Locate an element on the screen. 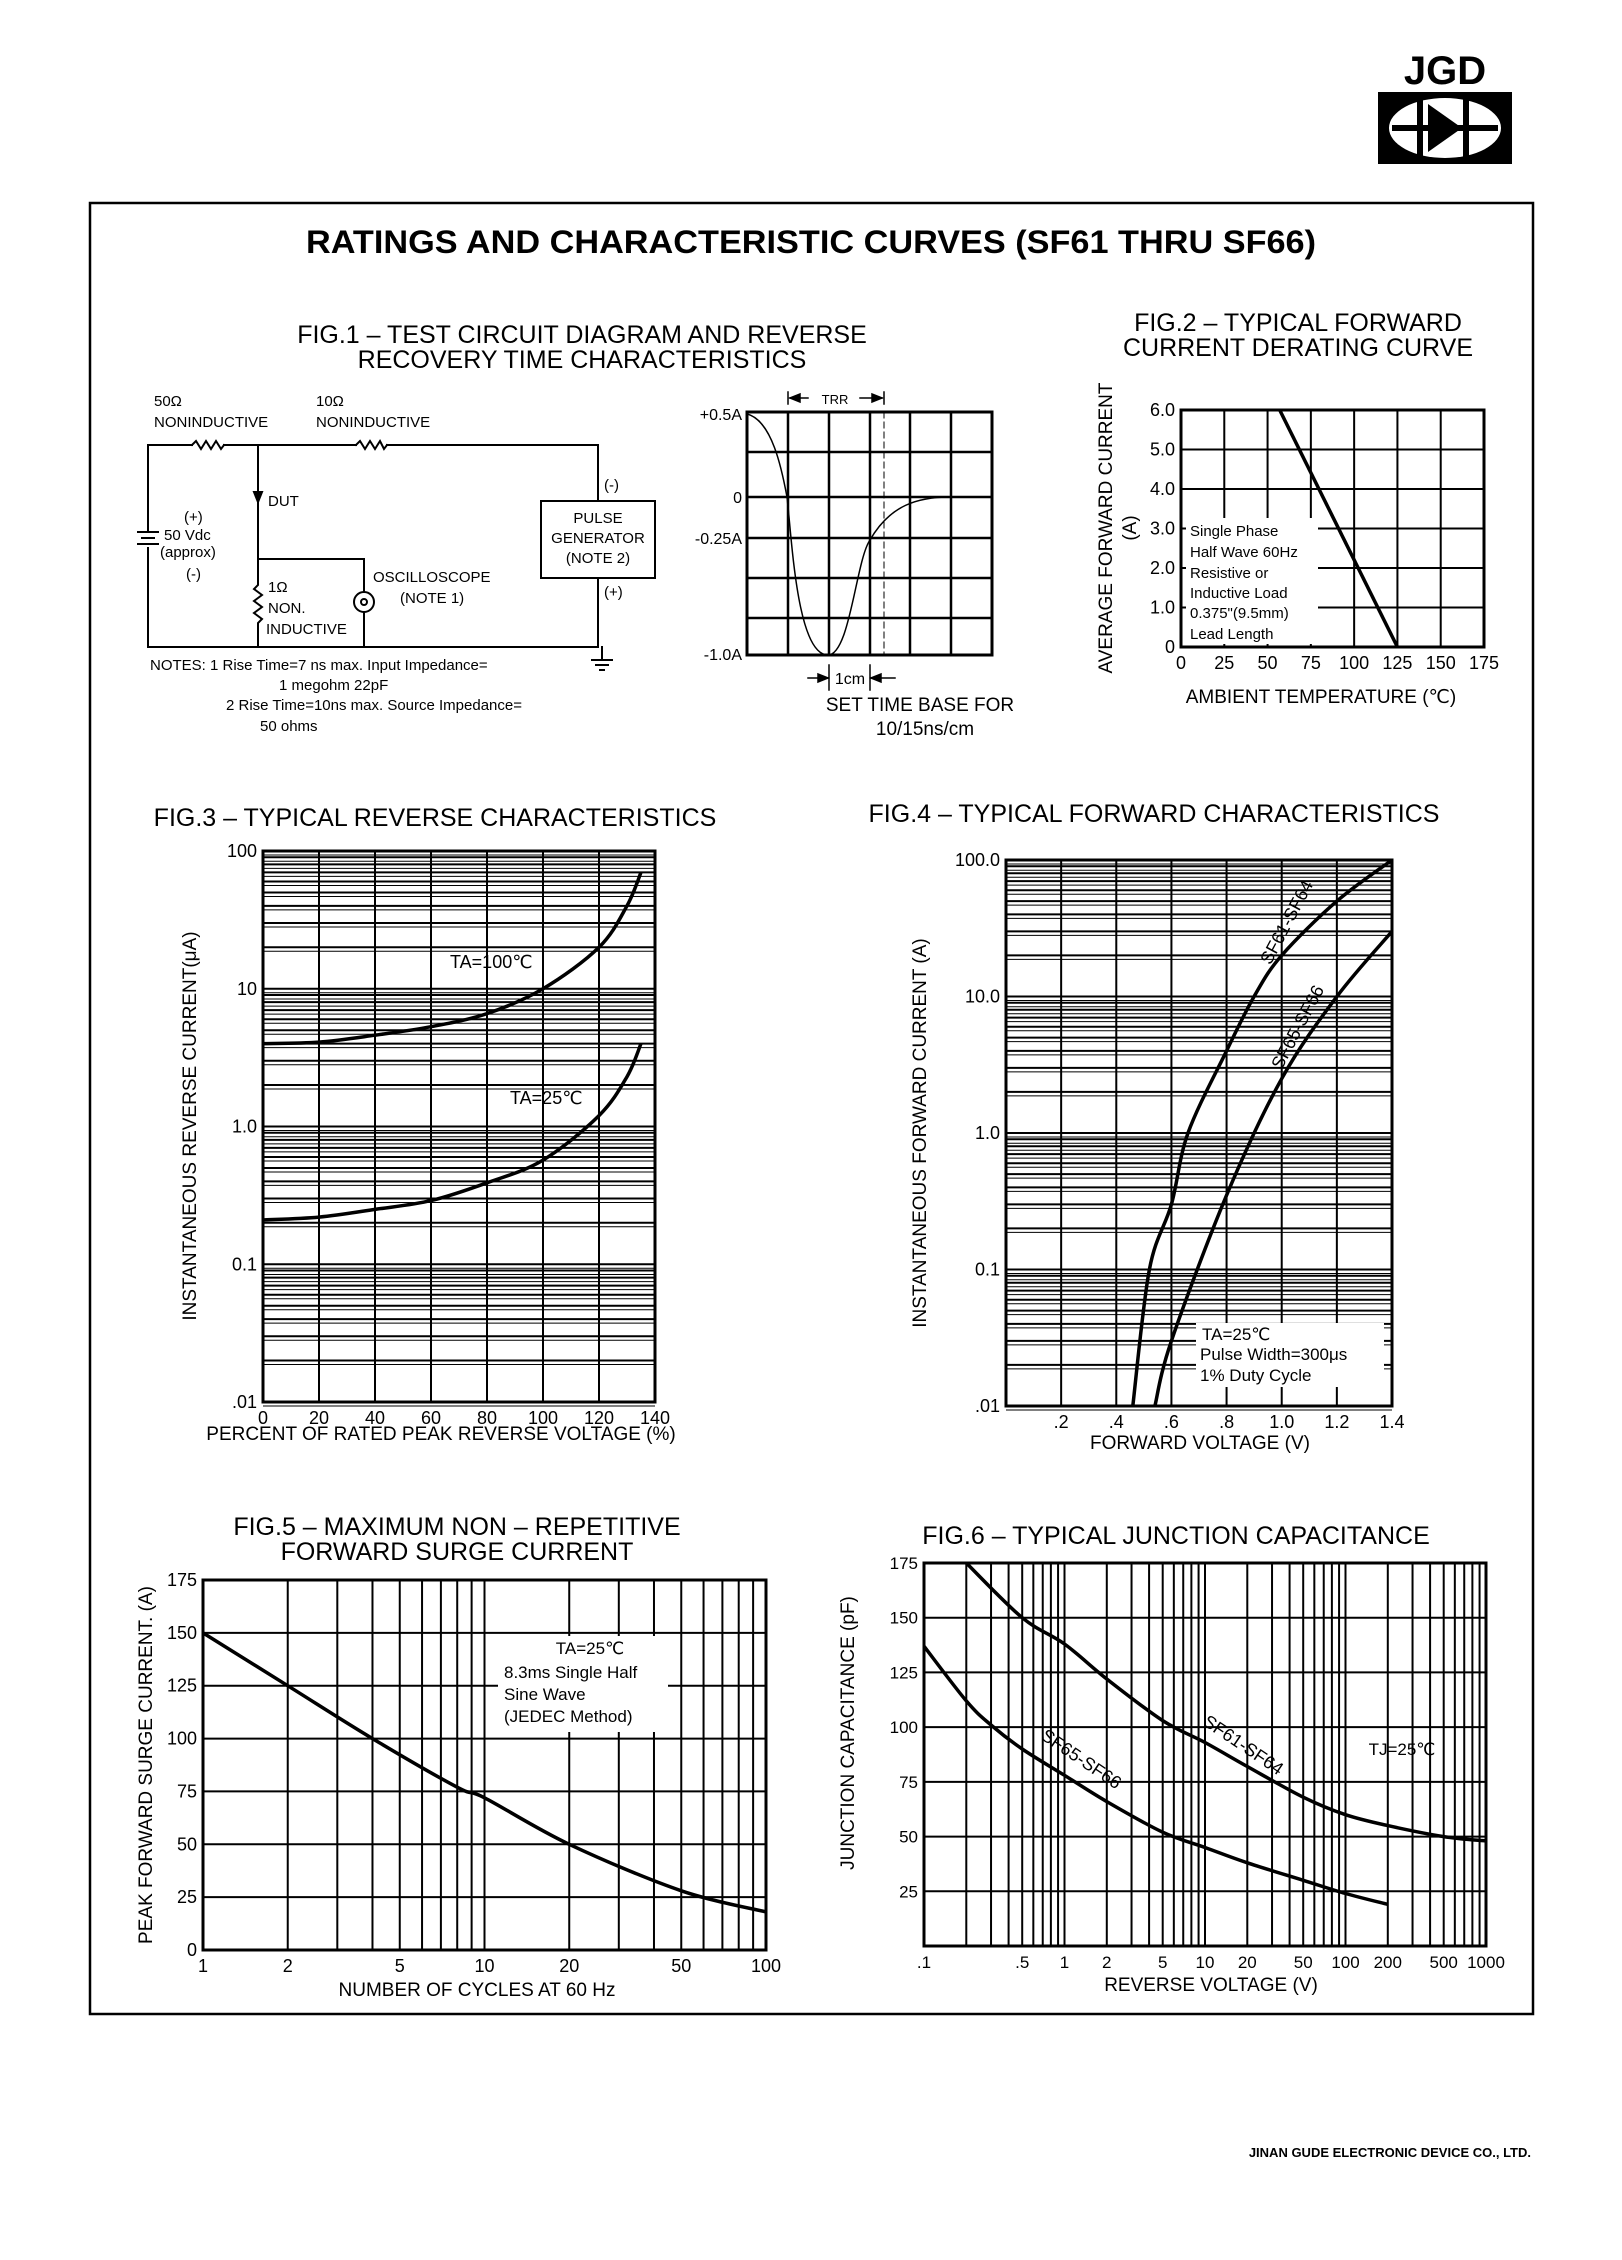 This screenshot has height=2260, width=1622. x-tick-label: 140 is located at coordinates (655, 1418).